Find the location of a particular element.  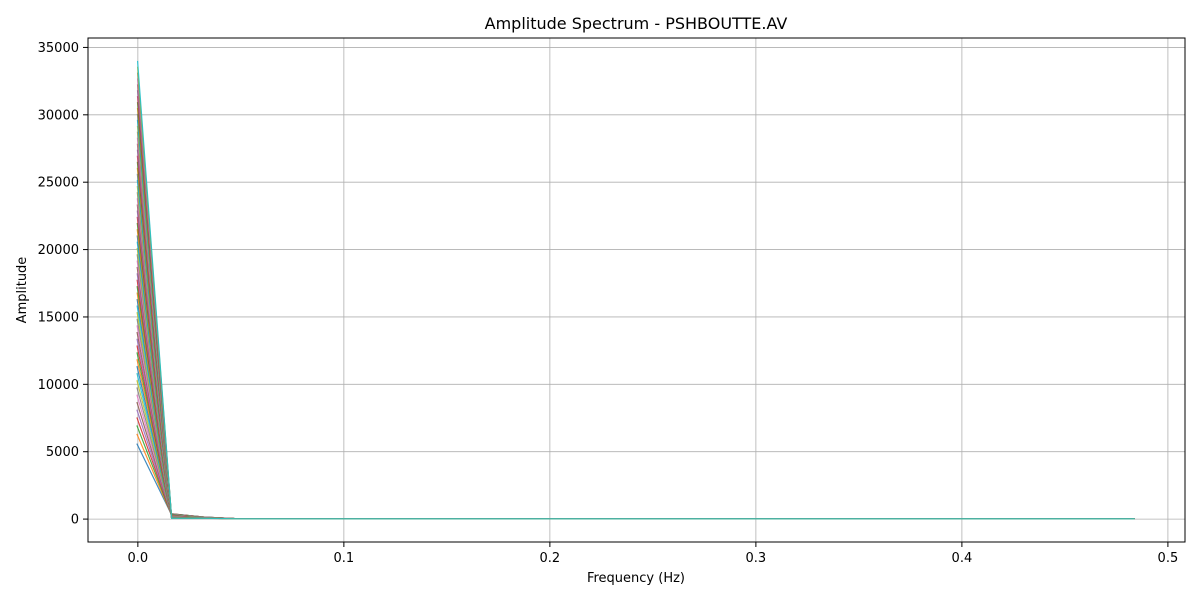

y-tick-label: 30000 is located at coordinates (58, 115).